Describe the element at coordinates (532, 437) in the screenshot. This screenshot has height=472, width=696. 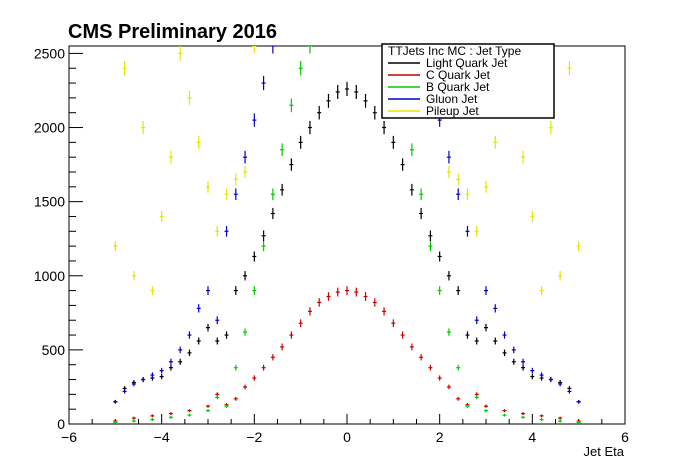
I see `x-tick-label: 4` at that location.